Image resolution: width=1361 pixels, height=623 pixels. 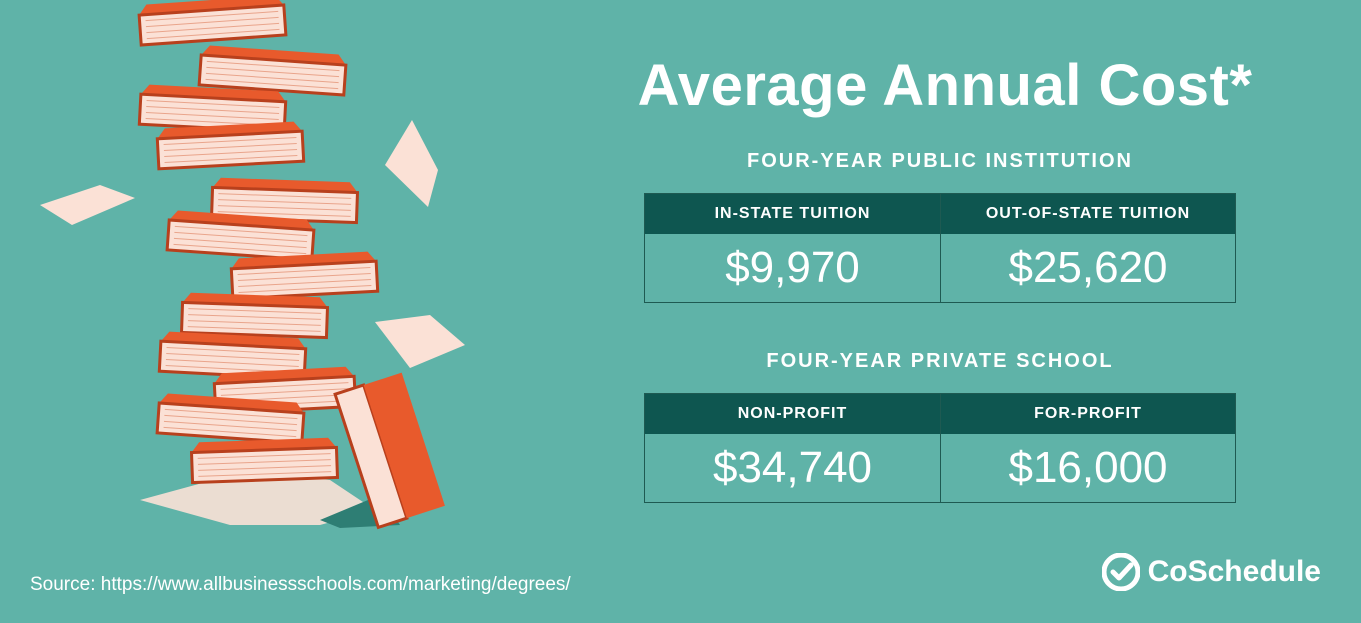 What do you see at coordinates (940, 361) in the screenshot?
I see `private-school-heading: FOUR-YEAR PRIVATE SCHOOL` at bounding box center [940, 361].